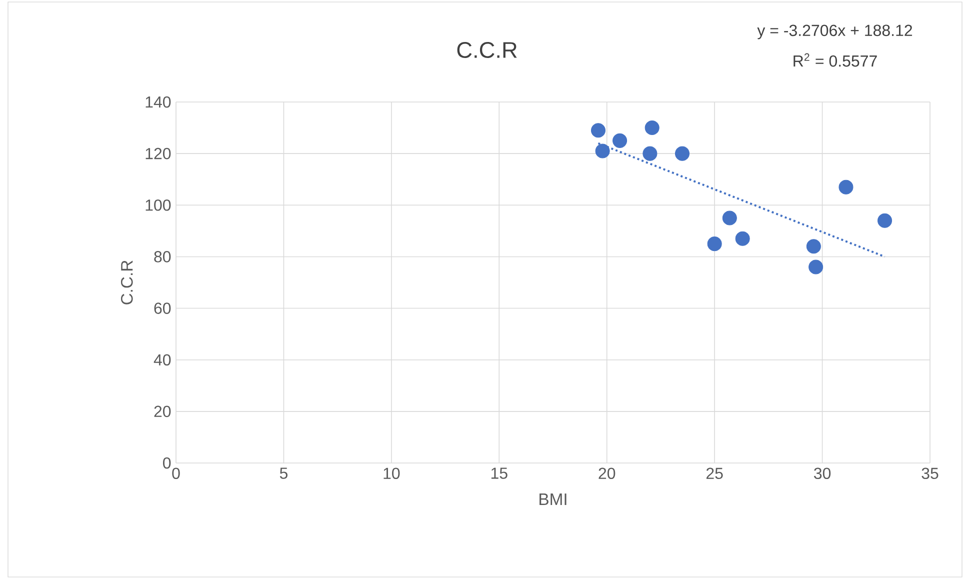 Image resolution: width=964 pixels, height=579 pixels. Describe the element at coordinates (162, 412) in the screenshot. I see `y-tick-label: 20` at that location.